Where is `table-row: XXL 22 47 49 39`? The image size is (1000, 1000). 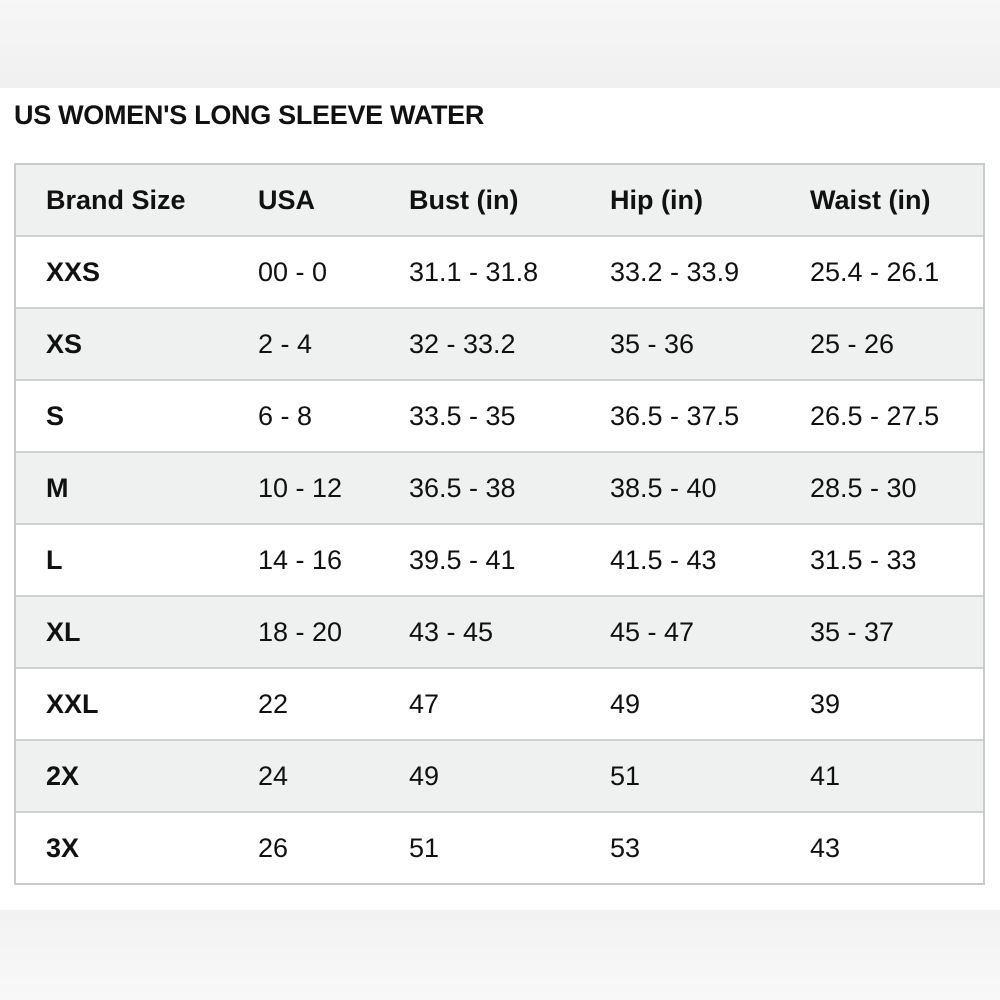
table-row: XXL 22 47 49 39 is located at coordinates (499, 703).